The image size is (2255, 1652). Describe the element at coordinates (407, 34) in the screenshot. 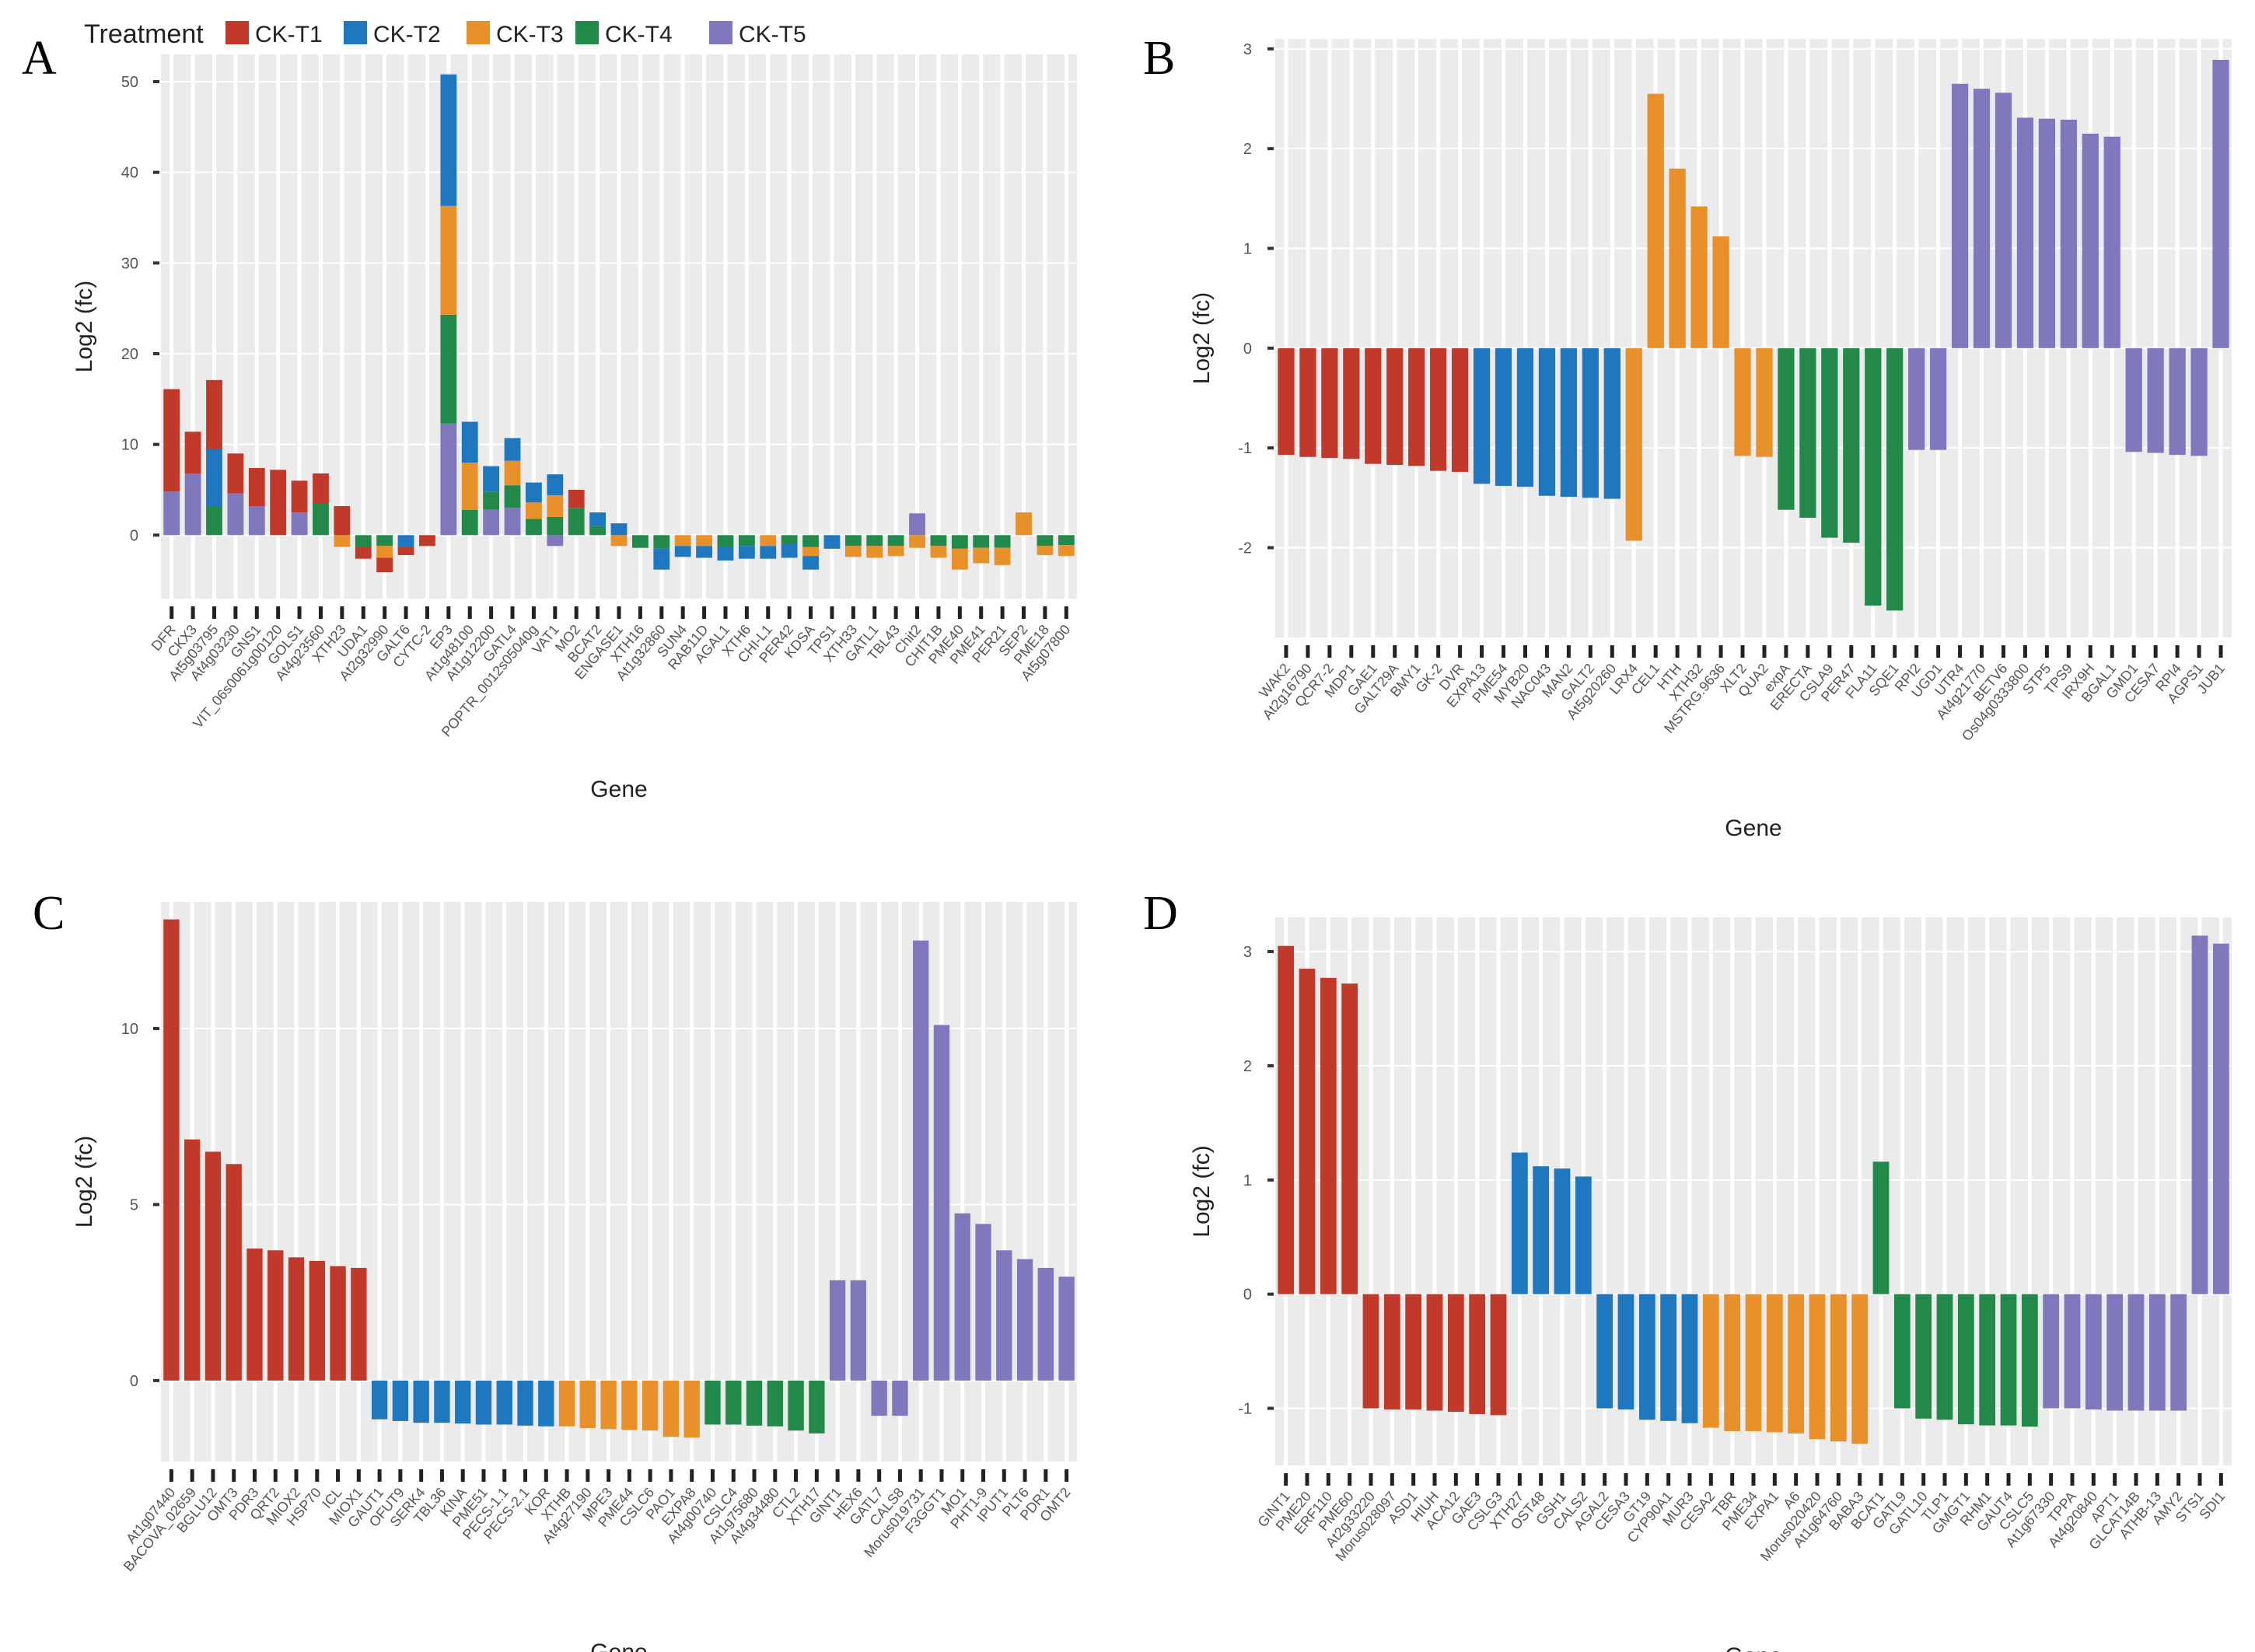

I see `legend-label: CK-T2` at that location.